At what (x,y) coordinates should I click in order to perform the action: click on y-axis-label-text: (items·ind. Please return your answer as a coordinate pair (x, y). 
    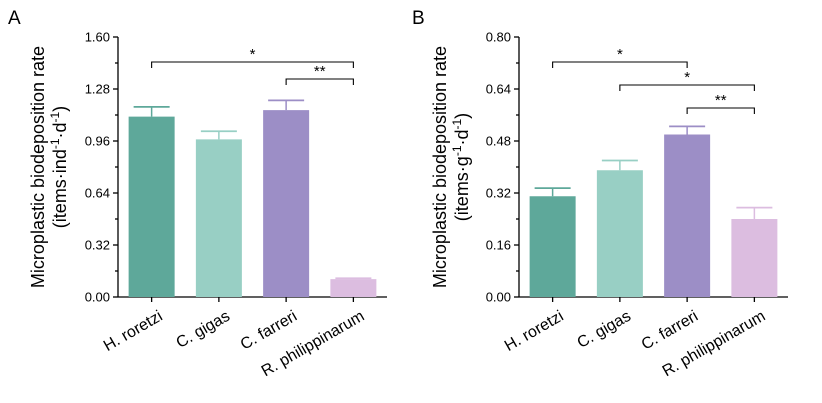
    Looking at the image, I should click on (60, 188).